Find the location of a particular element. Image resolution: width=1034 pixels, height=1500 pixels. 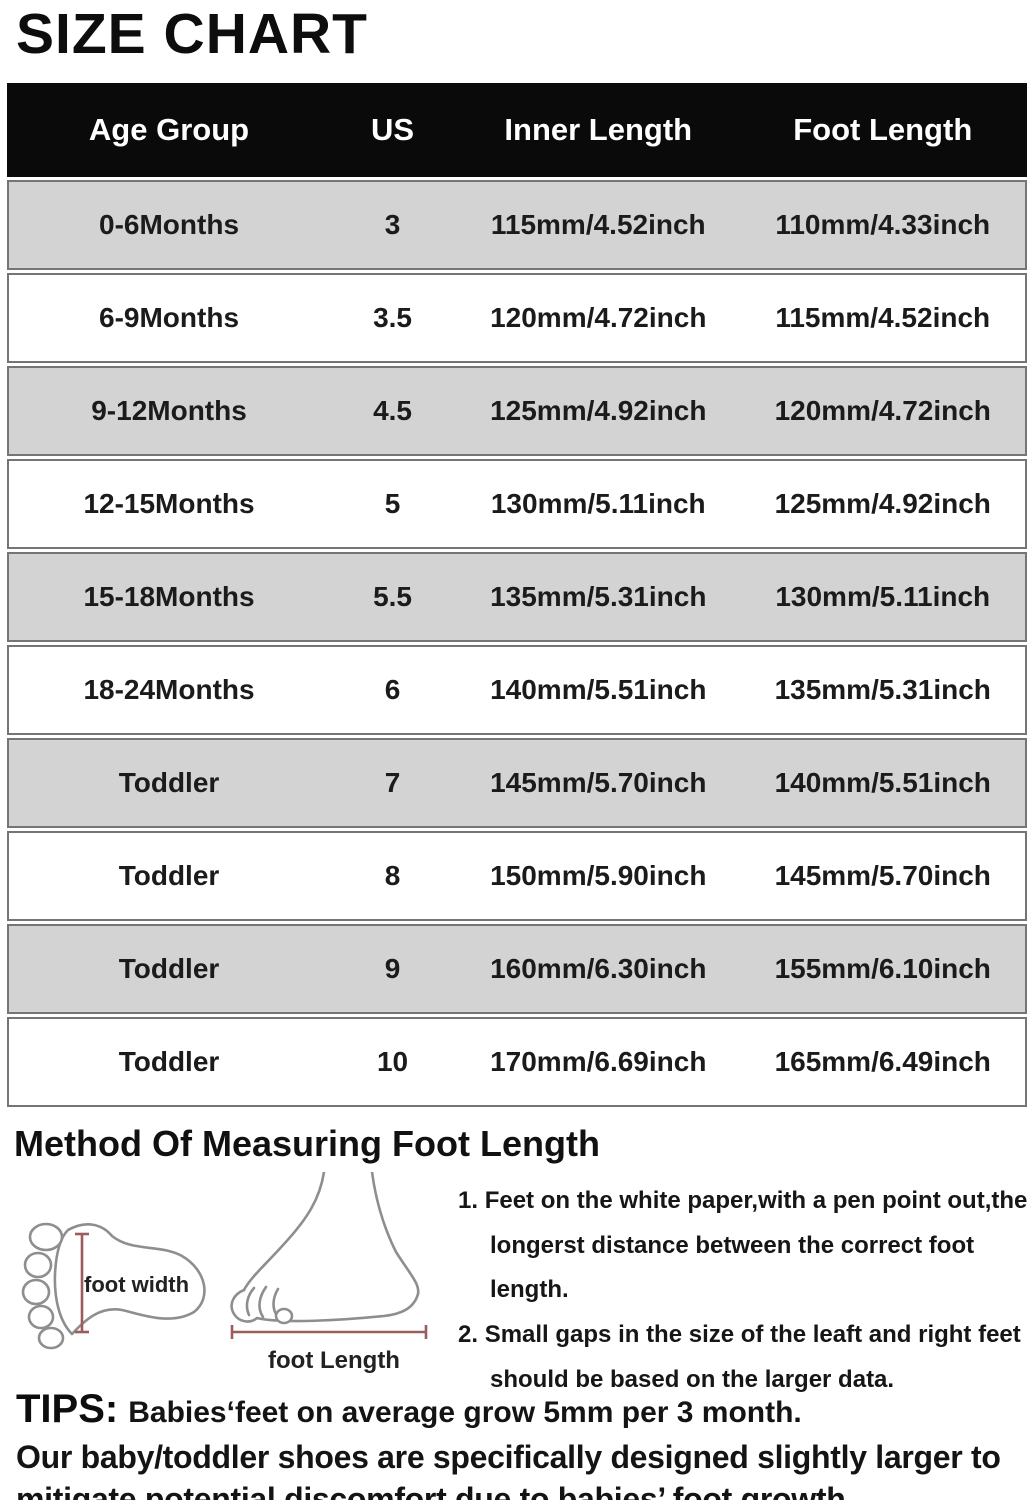

table-cell: 110mm/4.33inch is located at coordinates (883, 224).